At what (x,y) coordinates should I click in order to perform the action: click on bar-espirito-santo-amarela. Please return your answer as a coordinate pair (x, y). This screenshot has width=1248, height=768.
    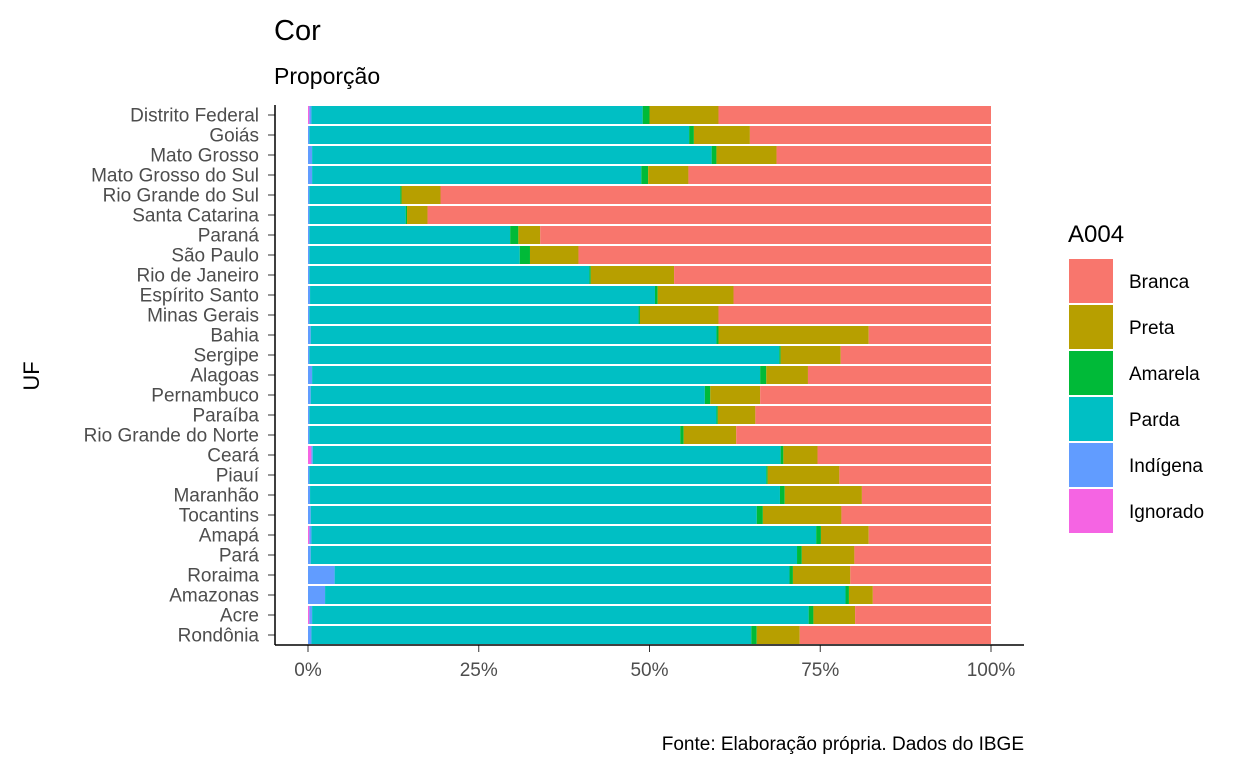
    Looking at the image, I should click on (656, 295).